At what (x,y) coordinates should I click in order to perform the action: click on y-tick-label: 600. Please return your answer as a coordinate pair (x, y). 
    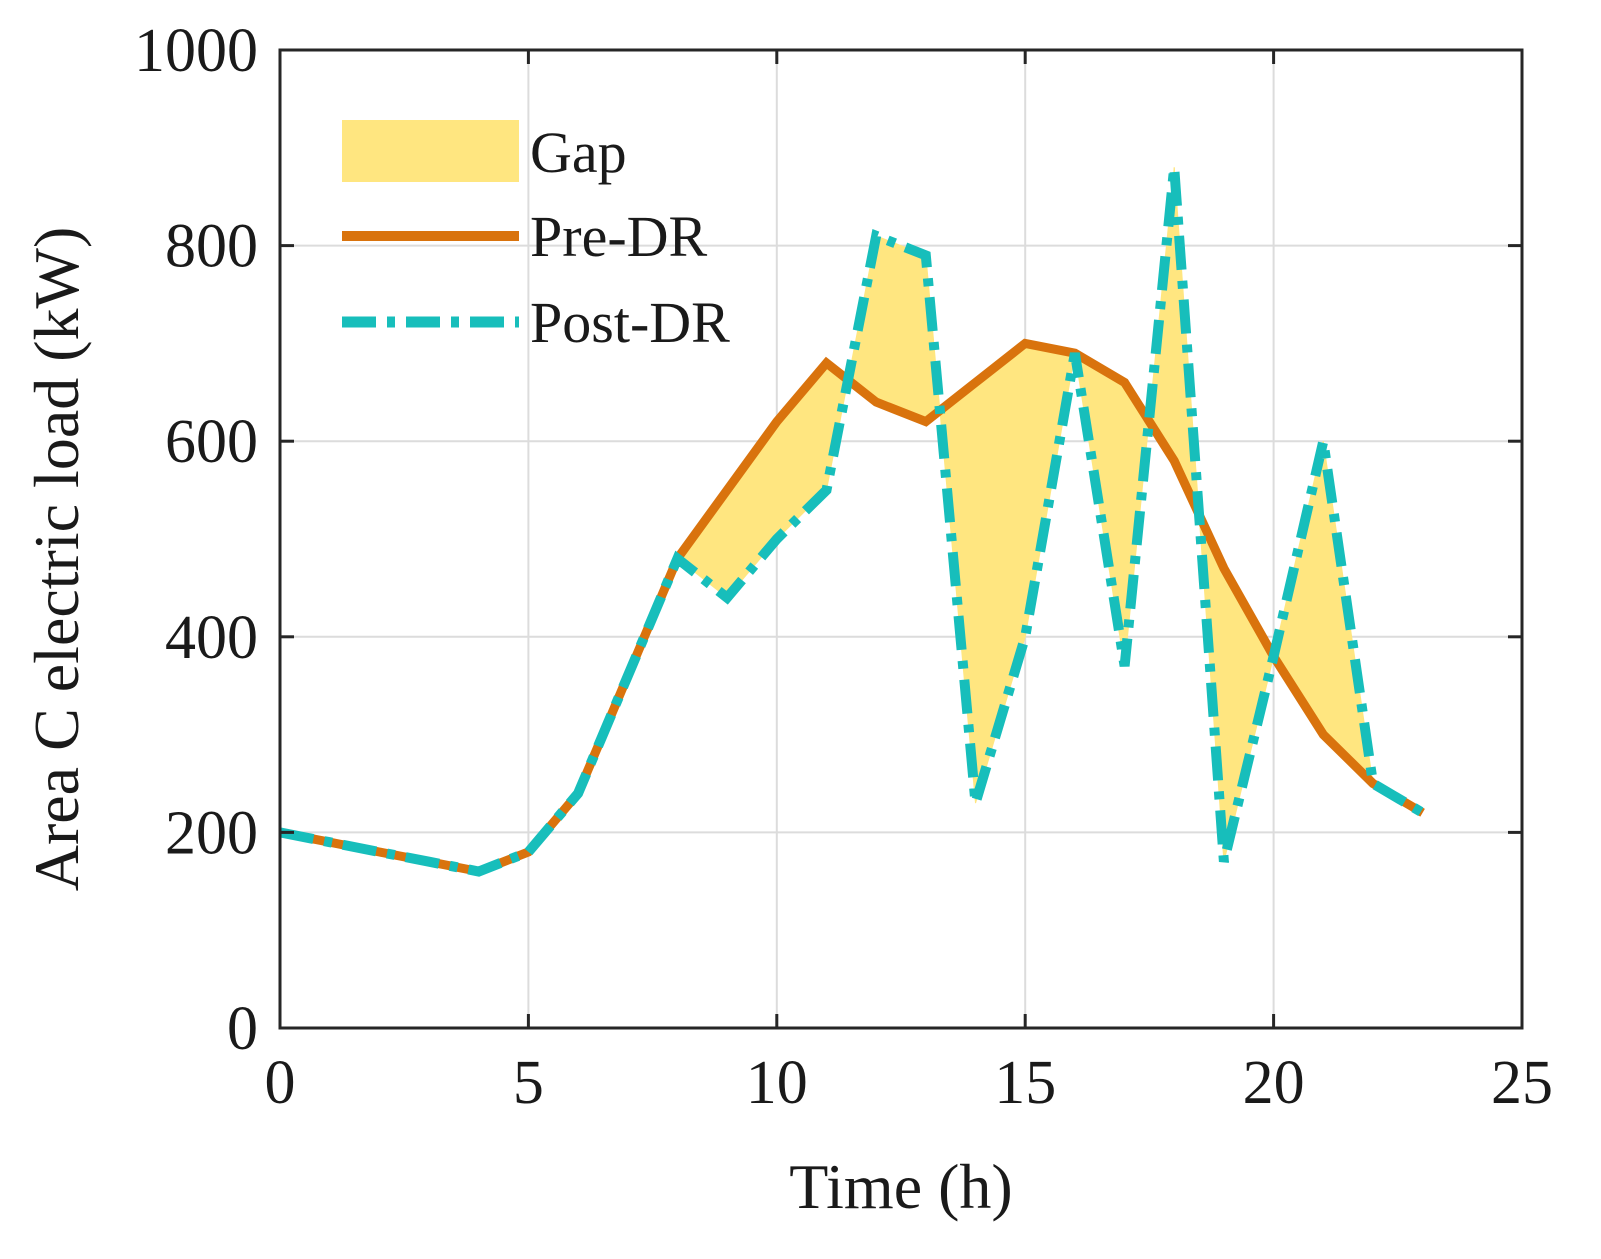
    Looking at the image, I should click on (211, 442).